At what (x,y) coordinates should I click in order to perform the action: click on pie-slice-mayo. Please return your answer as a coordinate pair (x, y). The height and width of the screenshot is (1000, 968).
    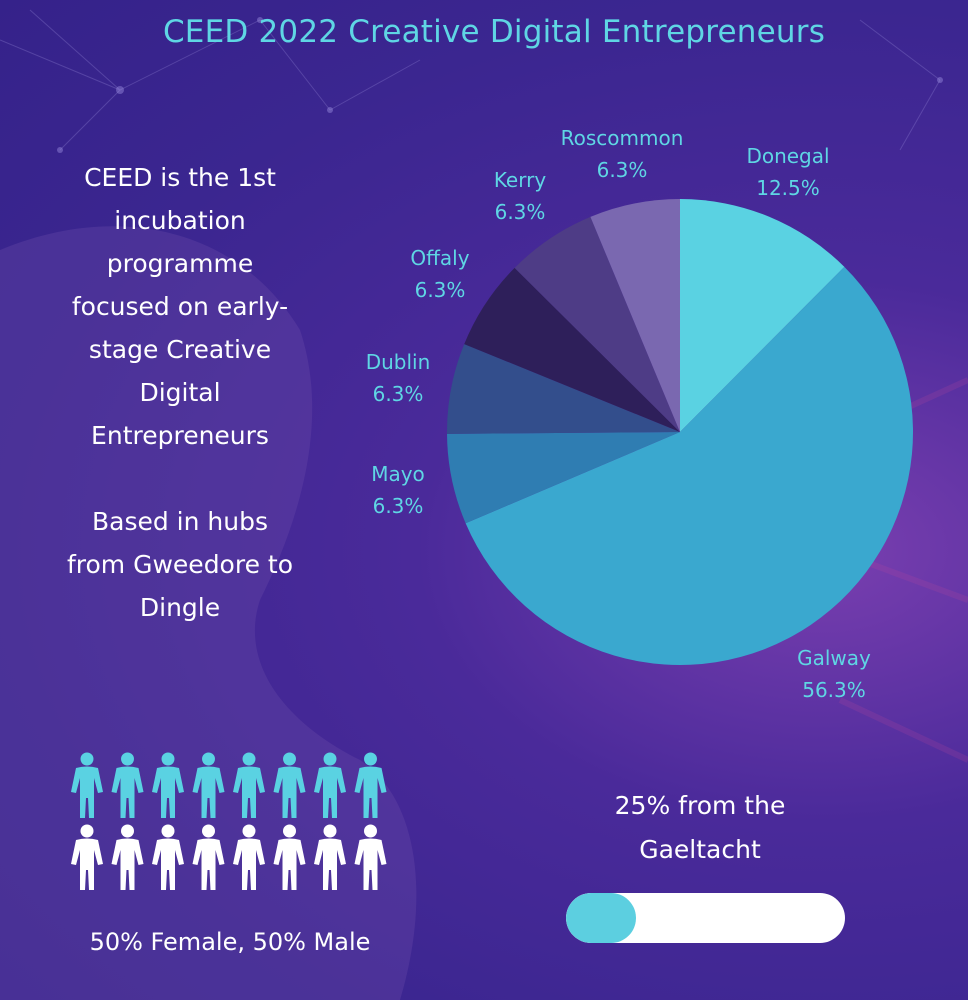
    Looking at the image, I should click on (563, 478).